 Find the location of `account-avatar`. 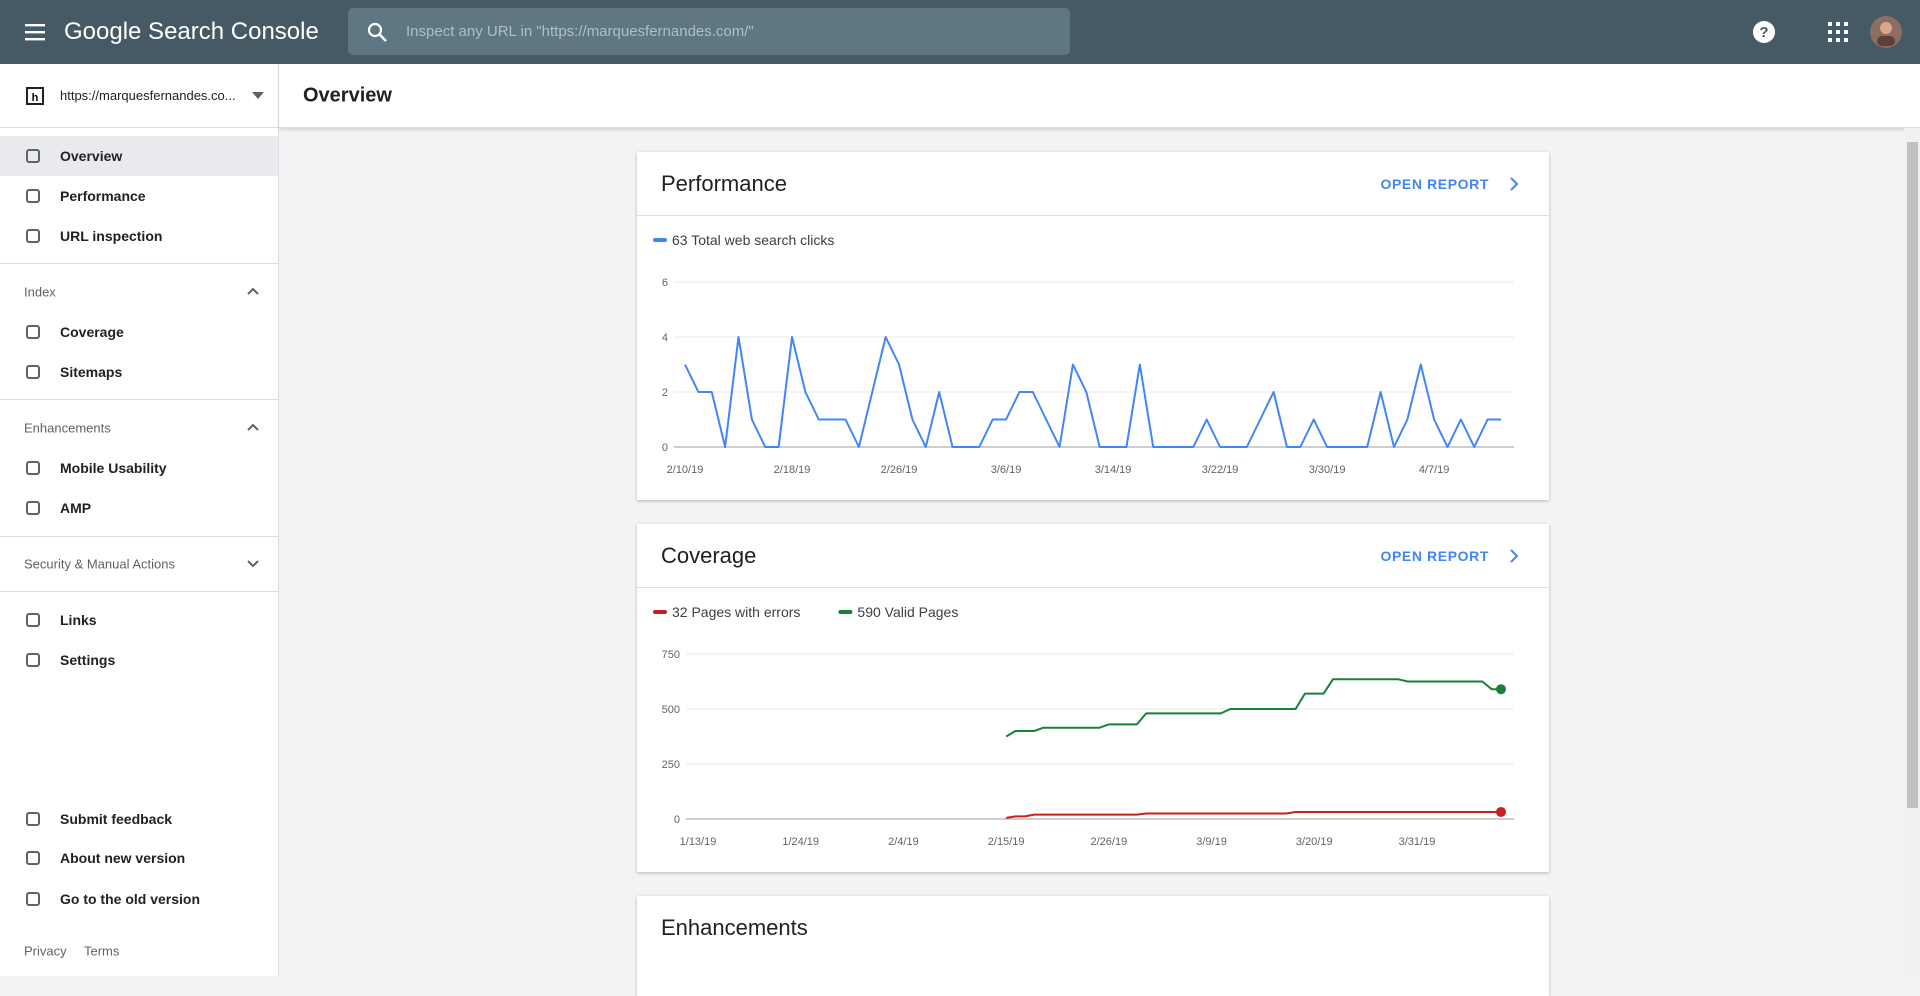

account-avatar is located at coordinates (1886, 32).